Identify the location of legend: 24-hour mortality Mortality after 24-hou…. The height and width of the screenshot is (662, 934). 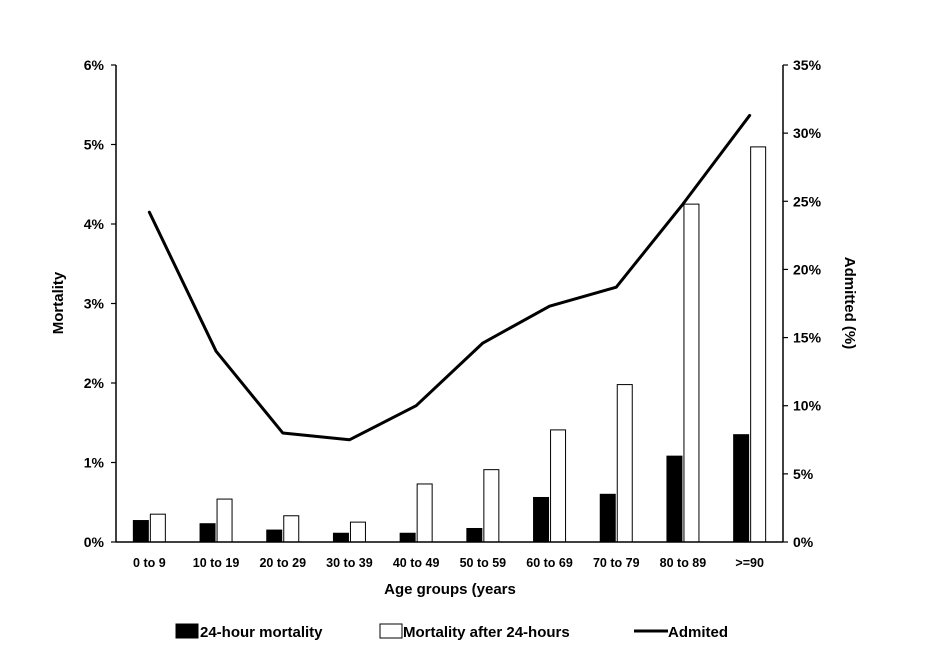
(451, 632).